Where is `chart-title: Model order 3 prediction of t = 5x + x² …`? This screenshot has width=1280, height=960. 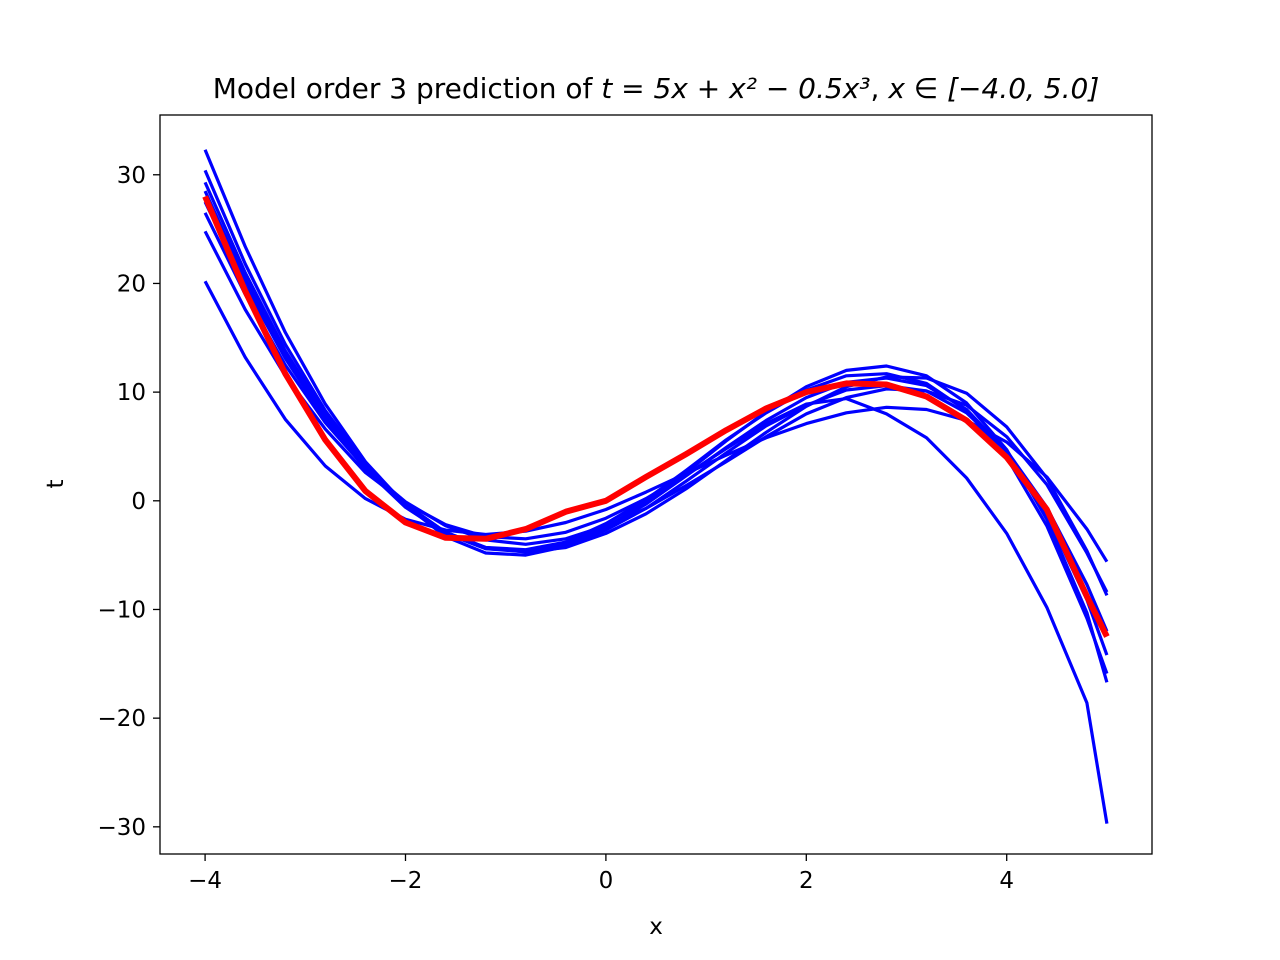 chart-title: Model order 3 prediction of t = 5x + x² … is located at coordinates (656, 88).